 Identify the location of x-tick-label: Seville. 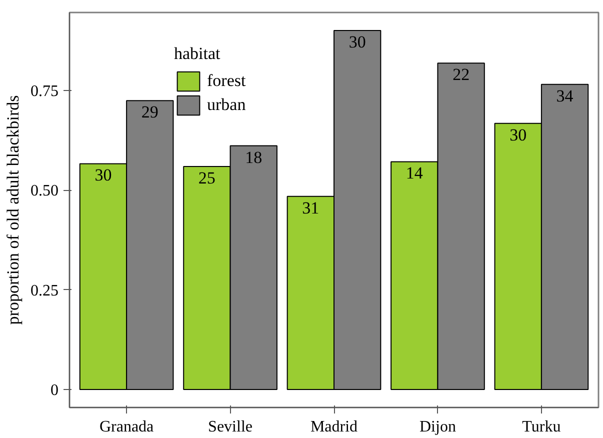
(230, 427).